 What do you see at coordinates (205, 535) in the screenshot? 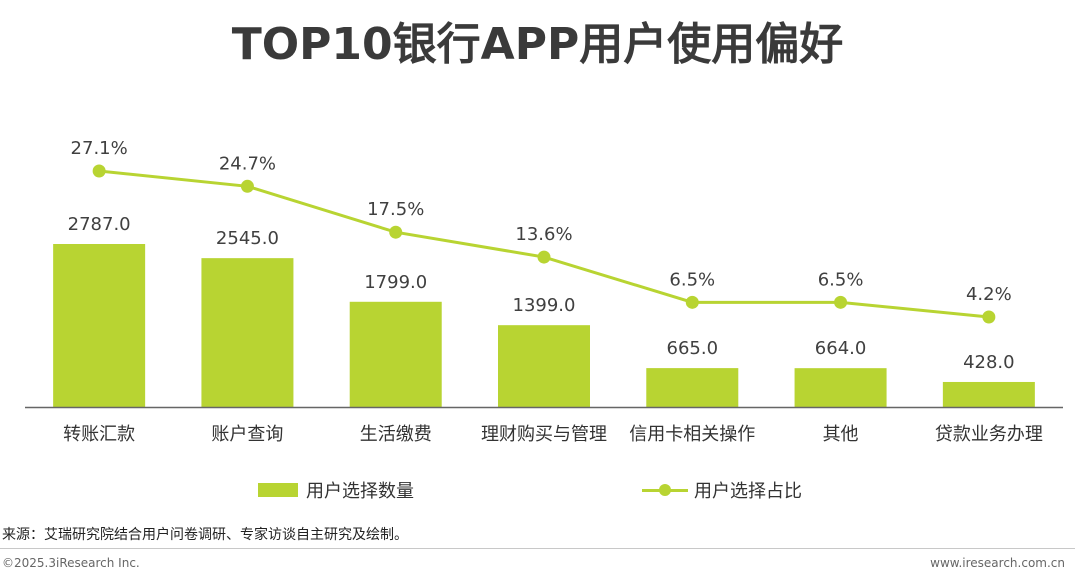
I see `source-note: 来源：艾瑞研究院结合用户问卷调研、专家访谈自主研究及绘制。` at bounding box center [205, 535].